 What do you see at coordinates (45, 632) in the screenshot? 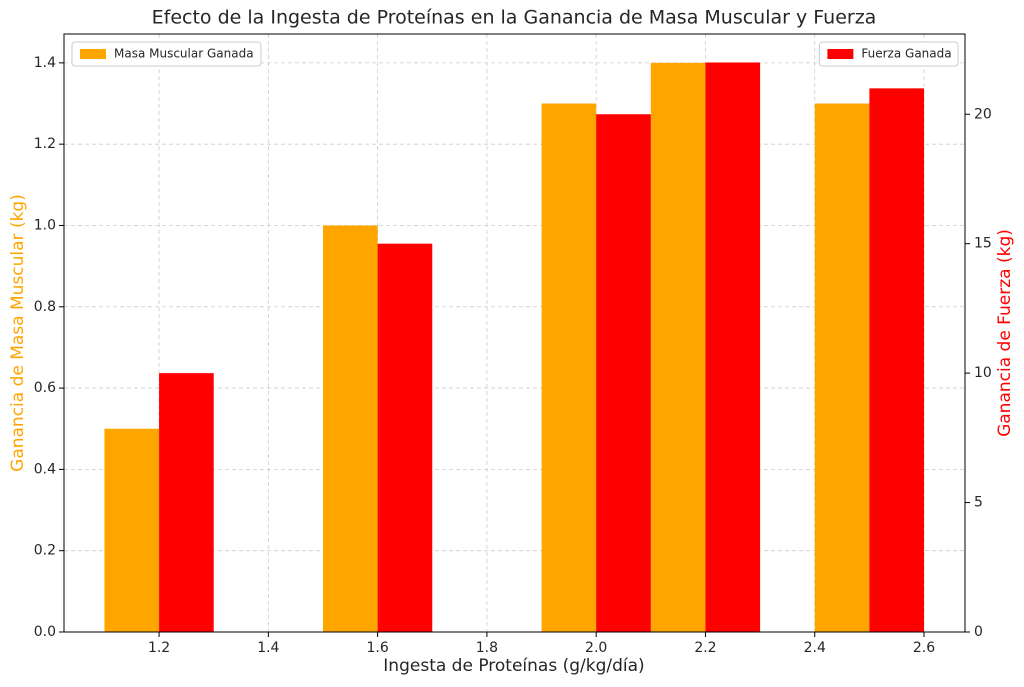
I see `y-tick-label: 0.0` at bounding box center [45, 632].